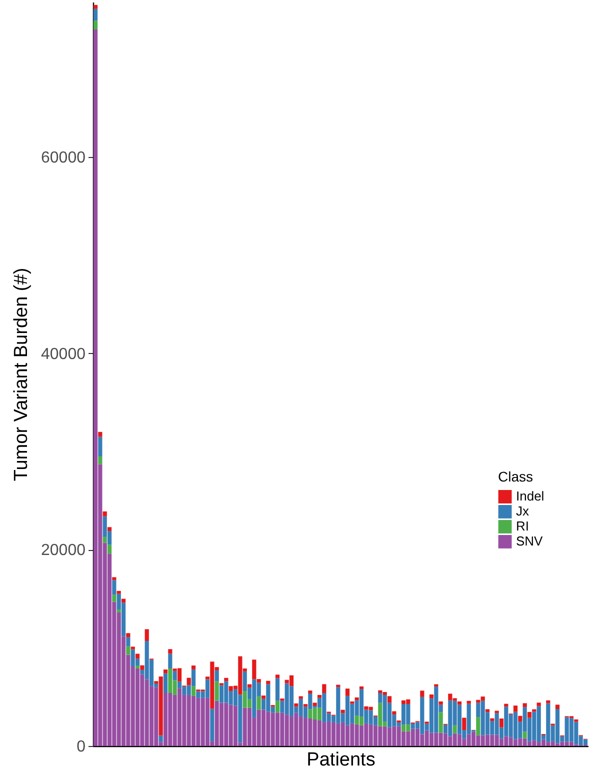 The height and width of the screenshot is (771, 597). Describe the element at coordinates (530, 541) in the screenshot. I see `legend-label: SNV` at that location.